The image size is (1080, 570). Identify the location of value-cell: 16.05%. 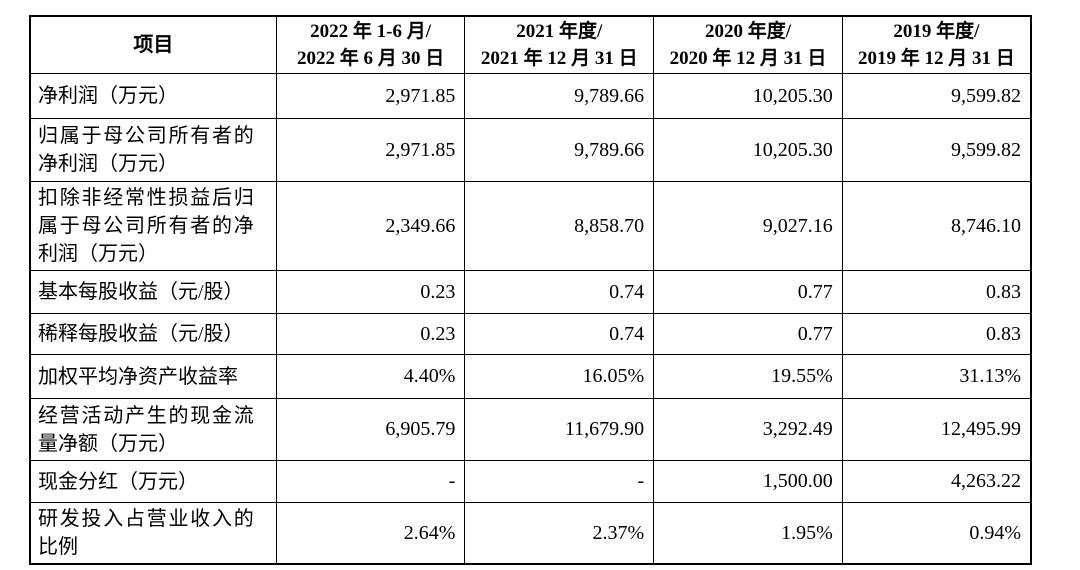
(559, 376).